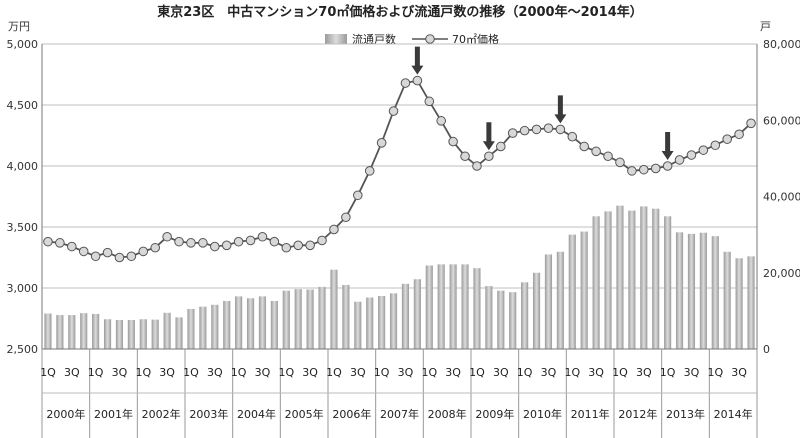  What do you see at coordinates (19, 26) in the screenshot?
I see `left-axis-unit: 万円` at bounding box center [19, 26].